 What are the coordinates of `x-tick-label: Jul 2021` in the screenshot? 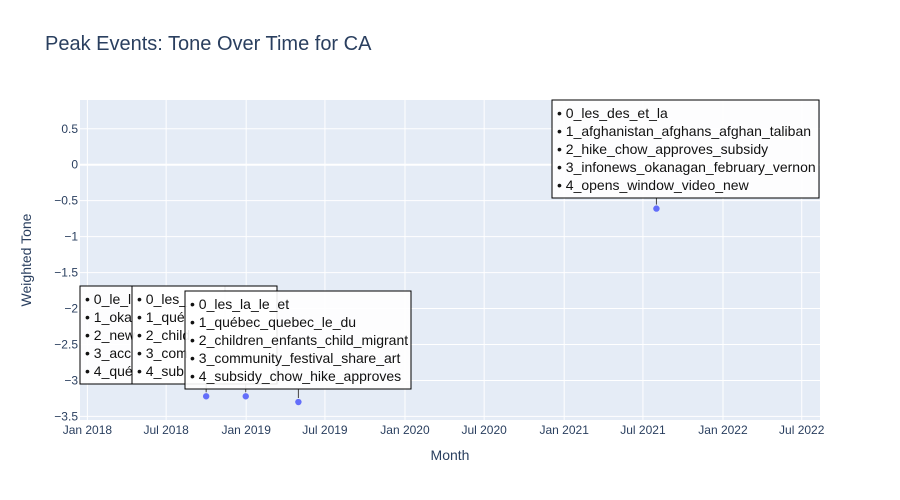 It's located at (643, 430).